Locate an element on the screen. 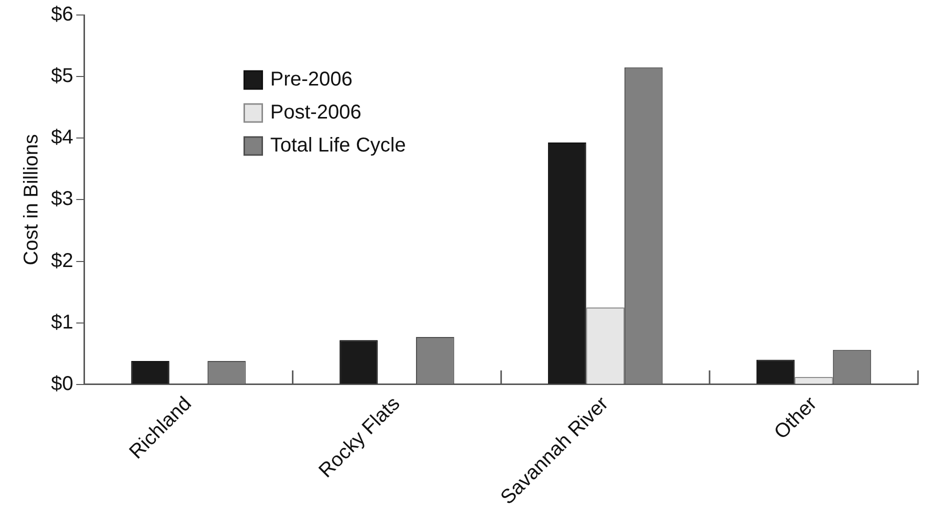  y-axis-title: Cost in Billions is located at coordinates (31, 200).